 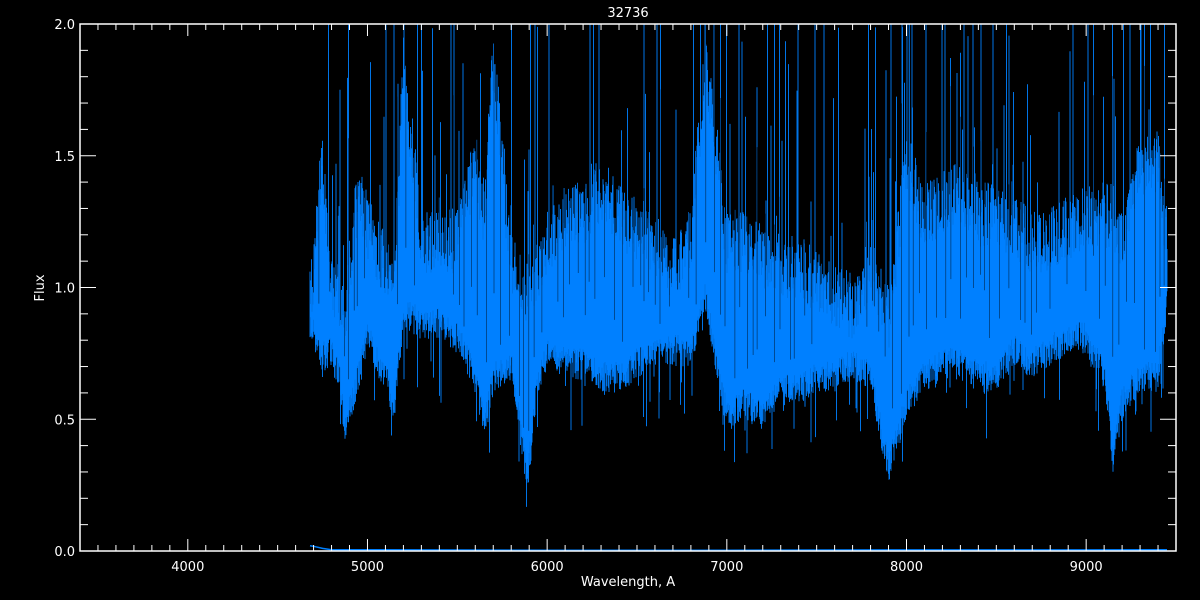 What do you see at coordinates (627, 13) in the screenshot?
I see `chart-title: 32736` at bounding box center [627, 13].